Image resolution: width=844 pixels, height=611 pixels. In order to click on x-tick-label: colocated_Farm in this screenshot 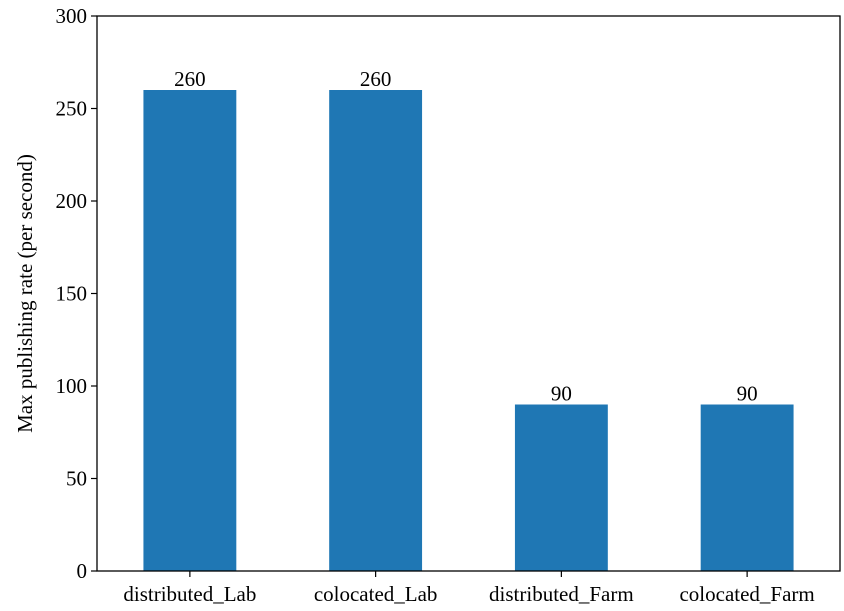, I will do `click(746, 594)`.